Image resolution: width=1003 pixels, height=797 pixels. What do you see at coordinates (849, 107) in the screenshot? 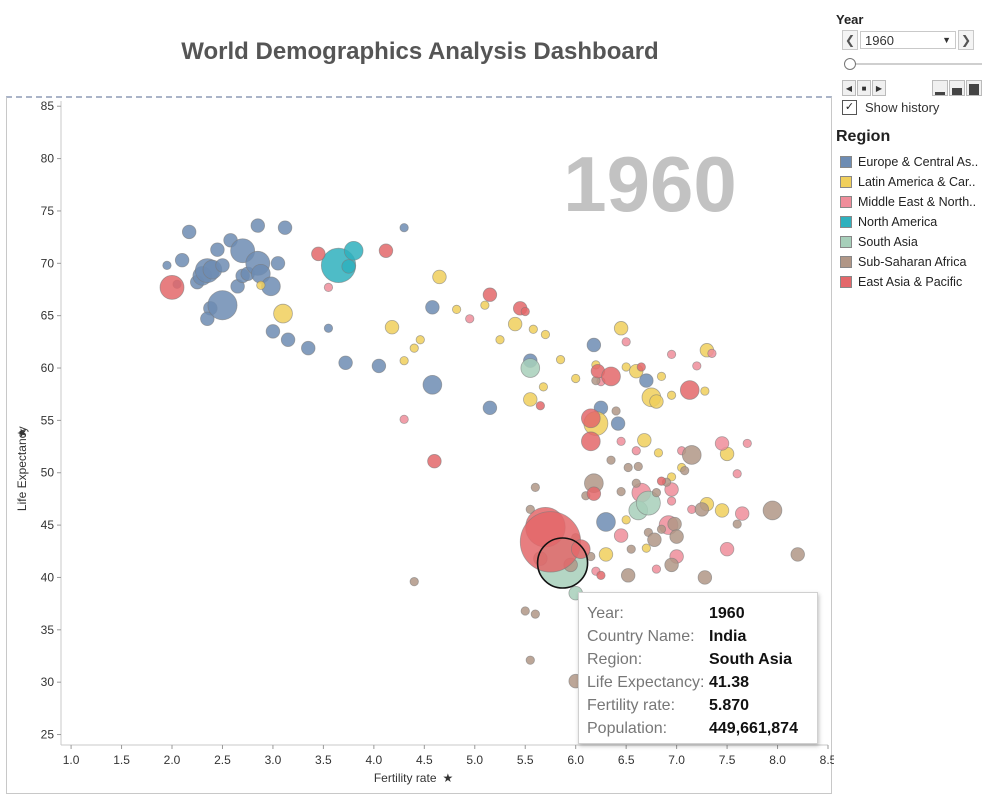
I see `show-history-checkbox: ✓` at bounding box center [849, 107].